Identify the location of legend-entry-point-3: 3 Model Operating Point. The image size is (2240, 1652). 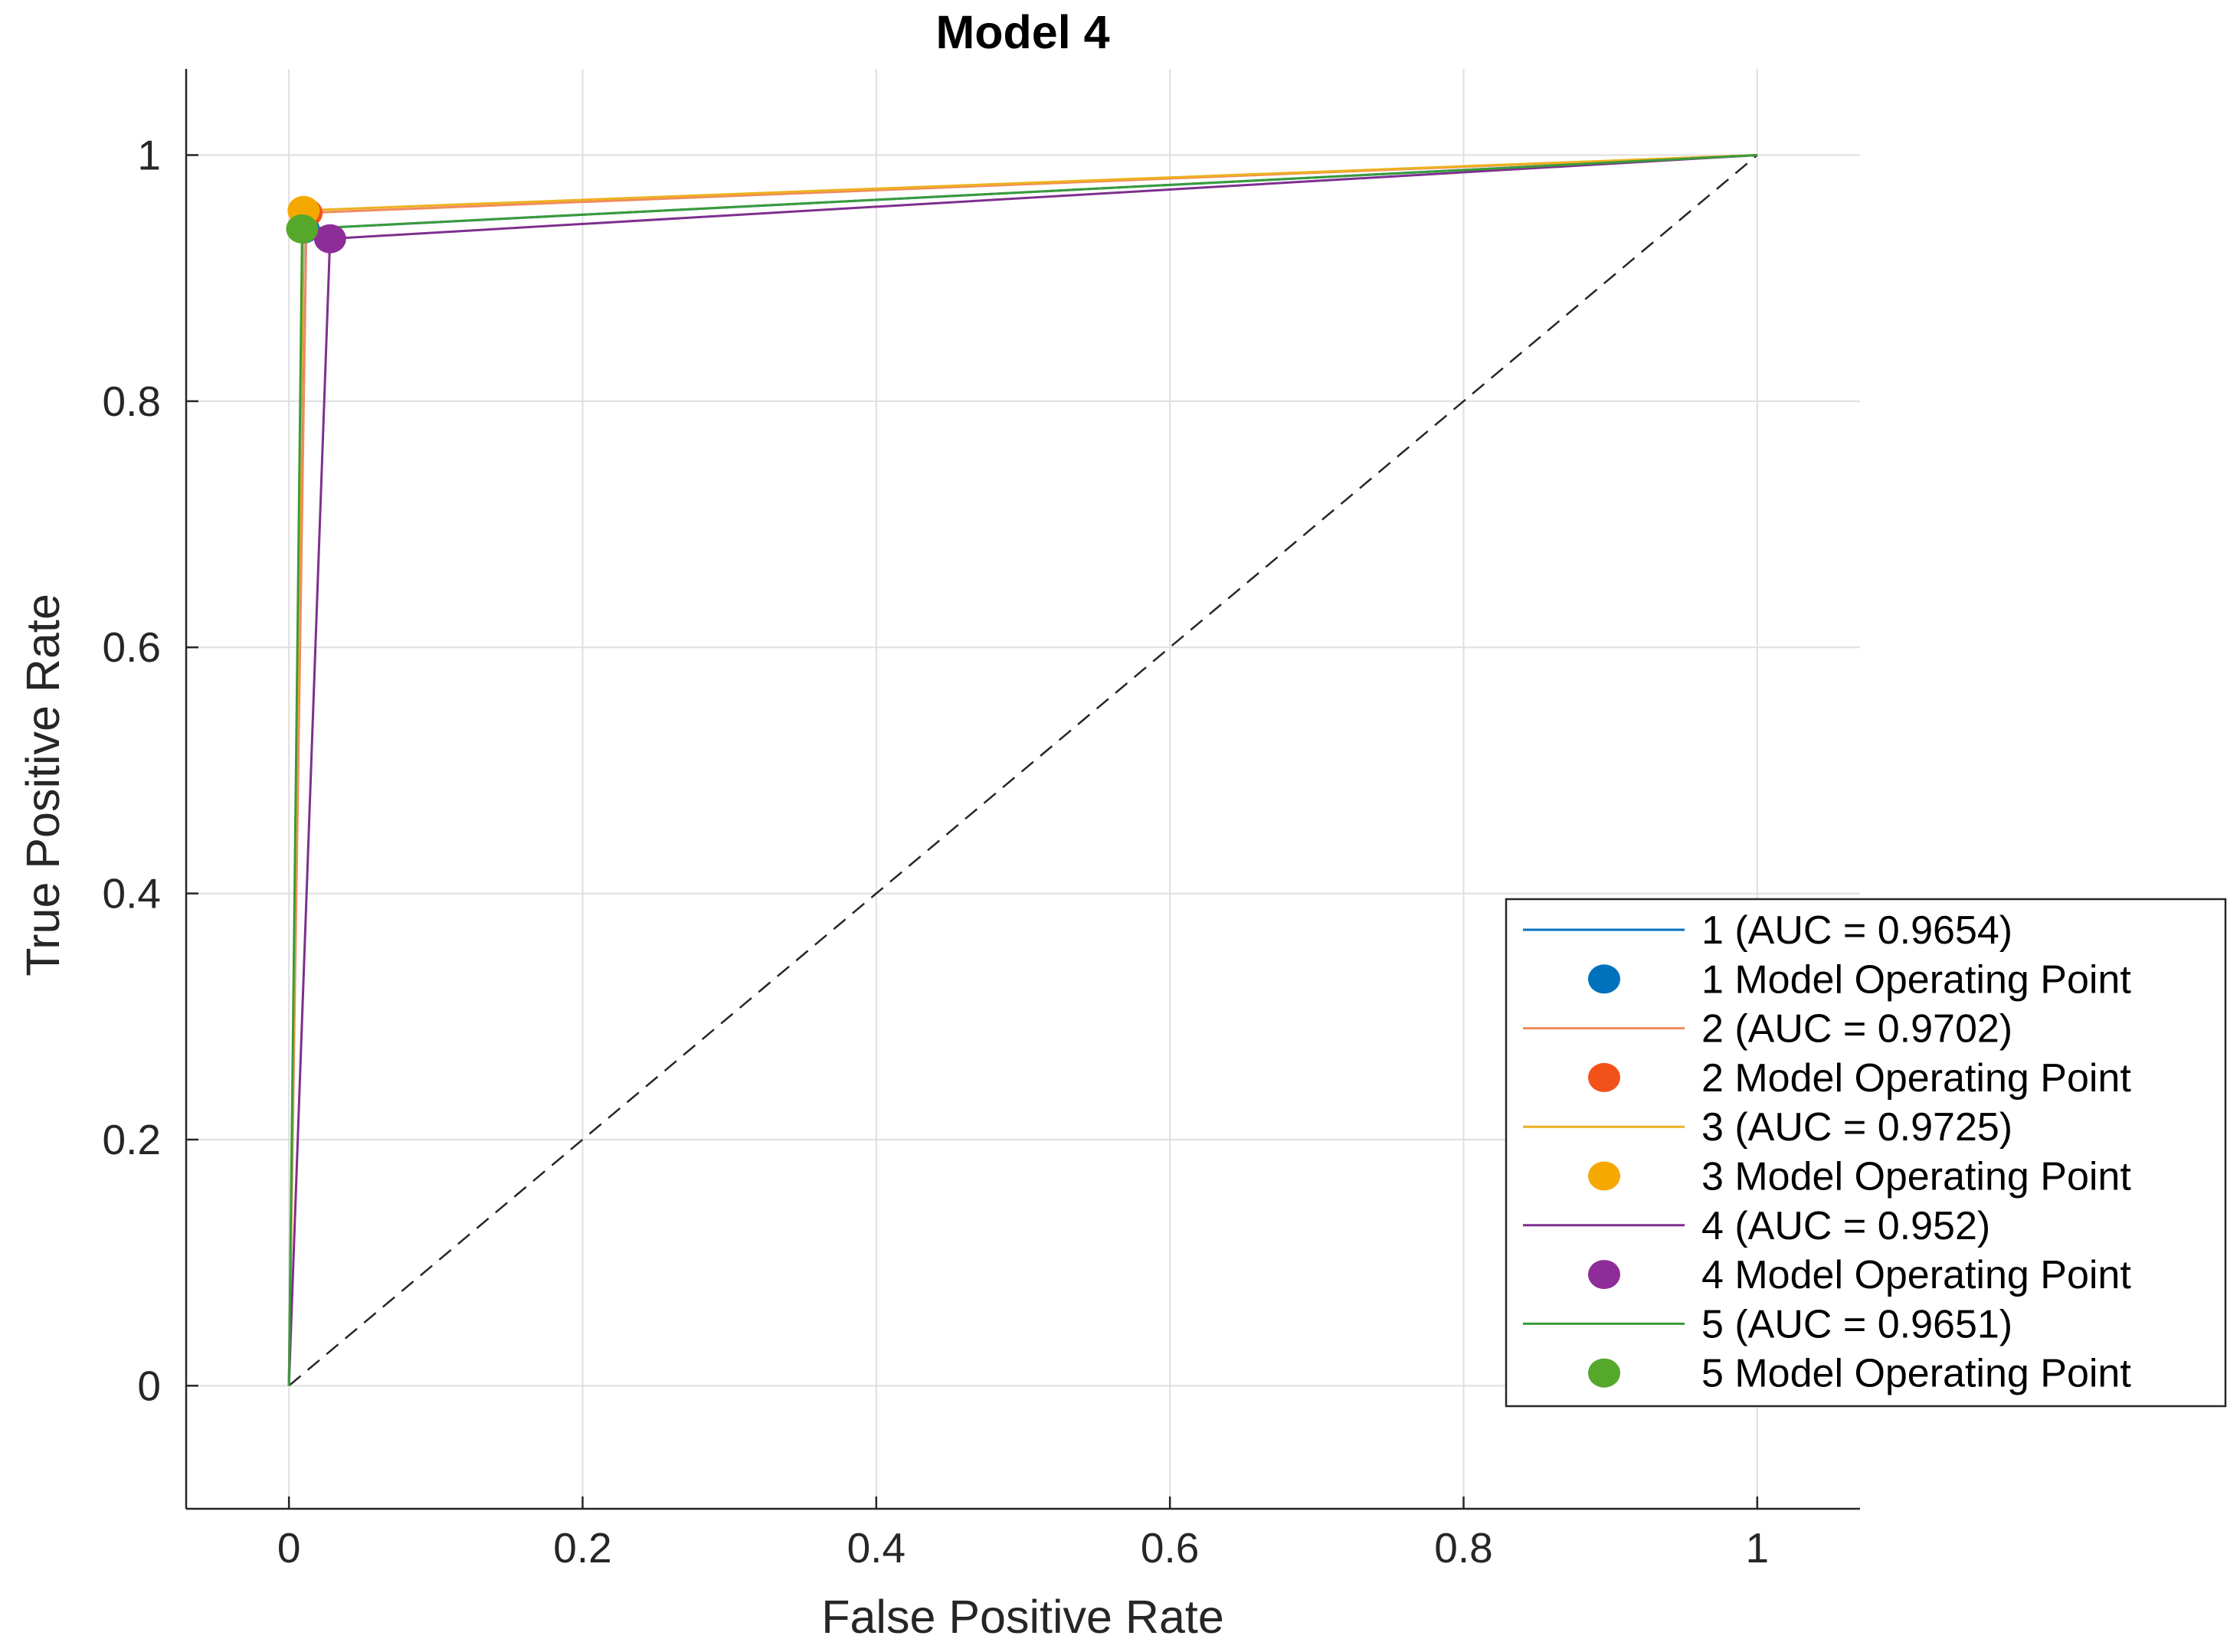
(1916, 1177).